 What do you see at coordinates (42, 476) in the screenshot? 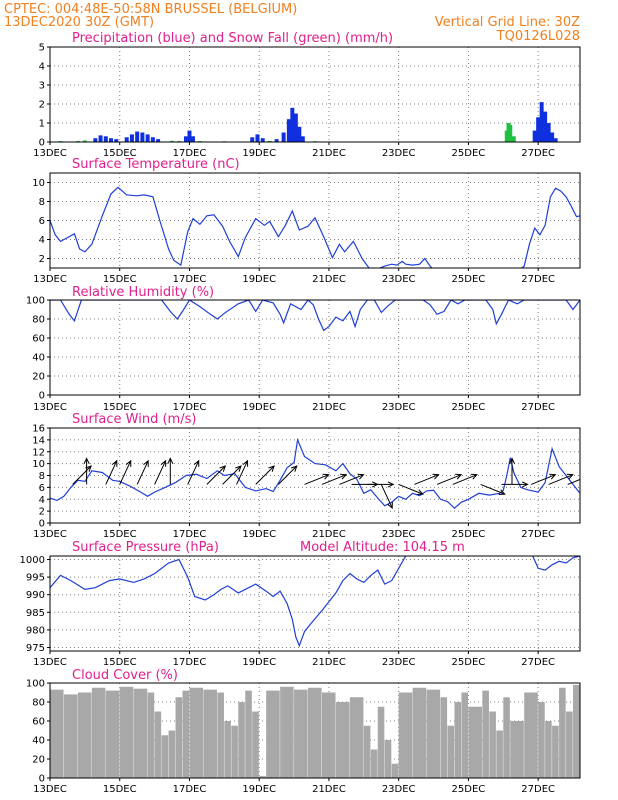
I see `y-tick-label: 8` at bounding box center [42, 476].